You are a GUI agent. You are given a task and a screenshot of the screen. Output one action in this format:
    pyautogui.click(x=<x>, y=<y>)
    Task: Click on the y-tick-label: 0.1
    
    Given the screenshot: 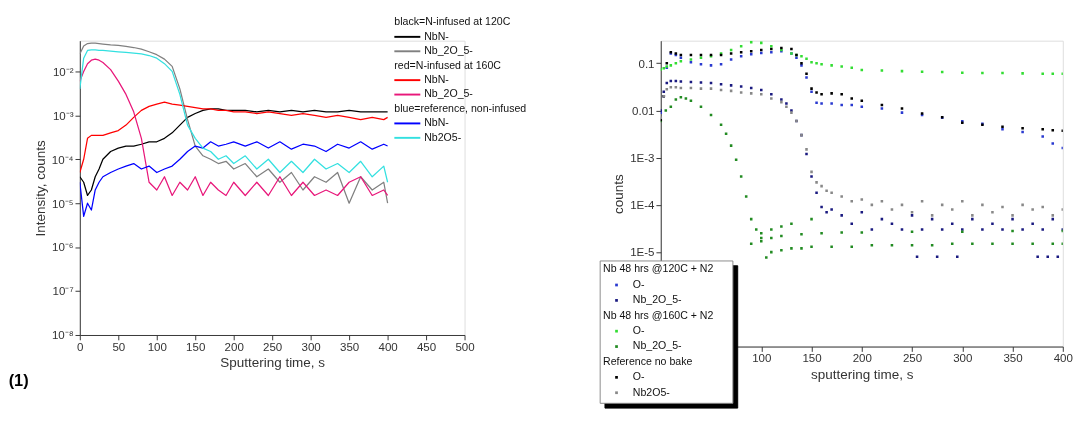 What is the action you would take?
    pyautogui.click(x=646, y=63)
    